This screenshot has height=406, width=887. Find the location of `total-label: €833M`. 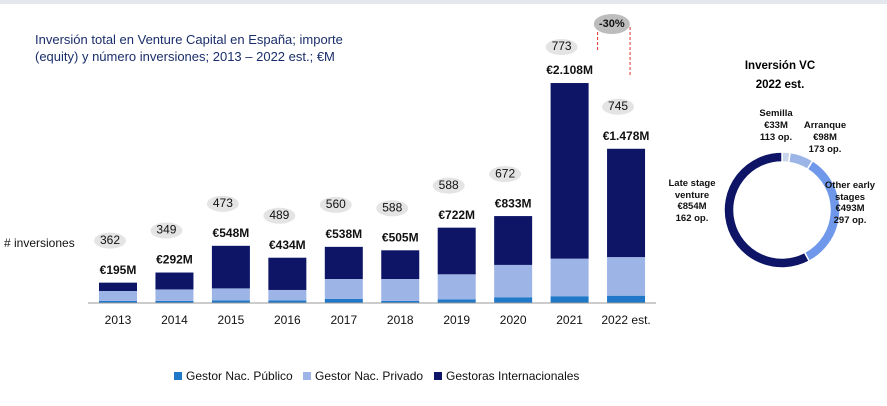

total-label: €833M is located at coordinates (513, 203).